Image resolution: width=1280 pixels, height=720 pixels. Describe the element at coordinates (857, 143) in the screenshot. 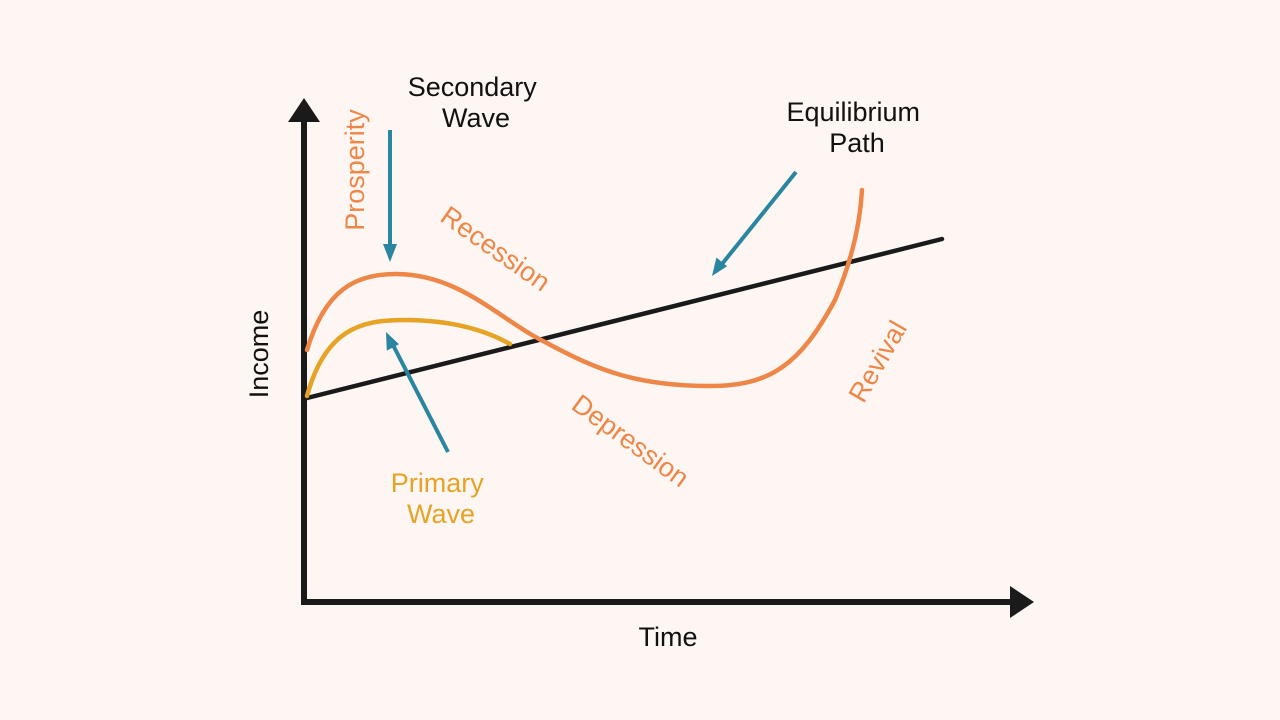

I see `equilibrium-path-label-line-2: Path` at that location.